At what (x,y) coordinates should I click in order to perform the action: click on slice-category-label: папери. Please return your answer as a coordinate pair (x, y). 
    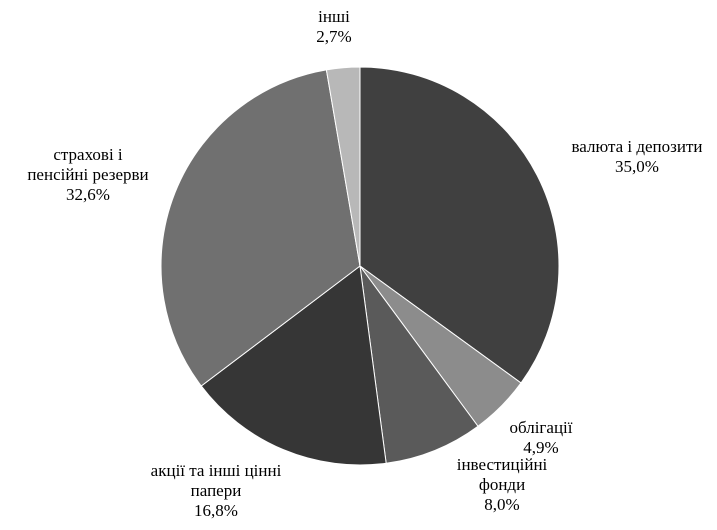
    Looking at the image, I should click on (216, 490).